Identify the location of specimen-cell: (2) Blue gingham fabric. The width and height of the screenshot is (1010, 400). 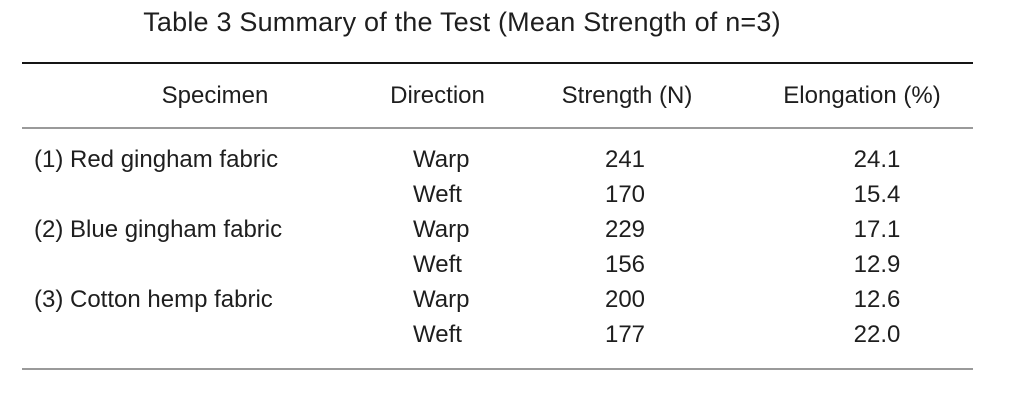
(158, 229).